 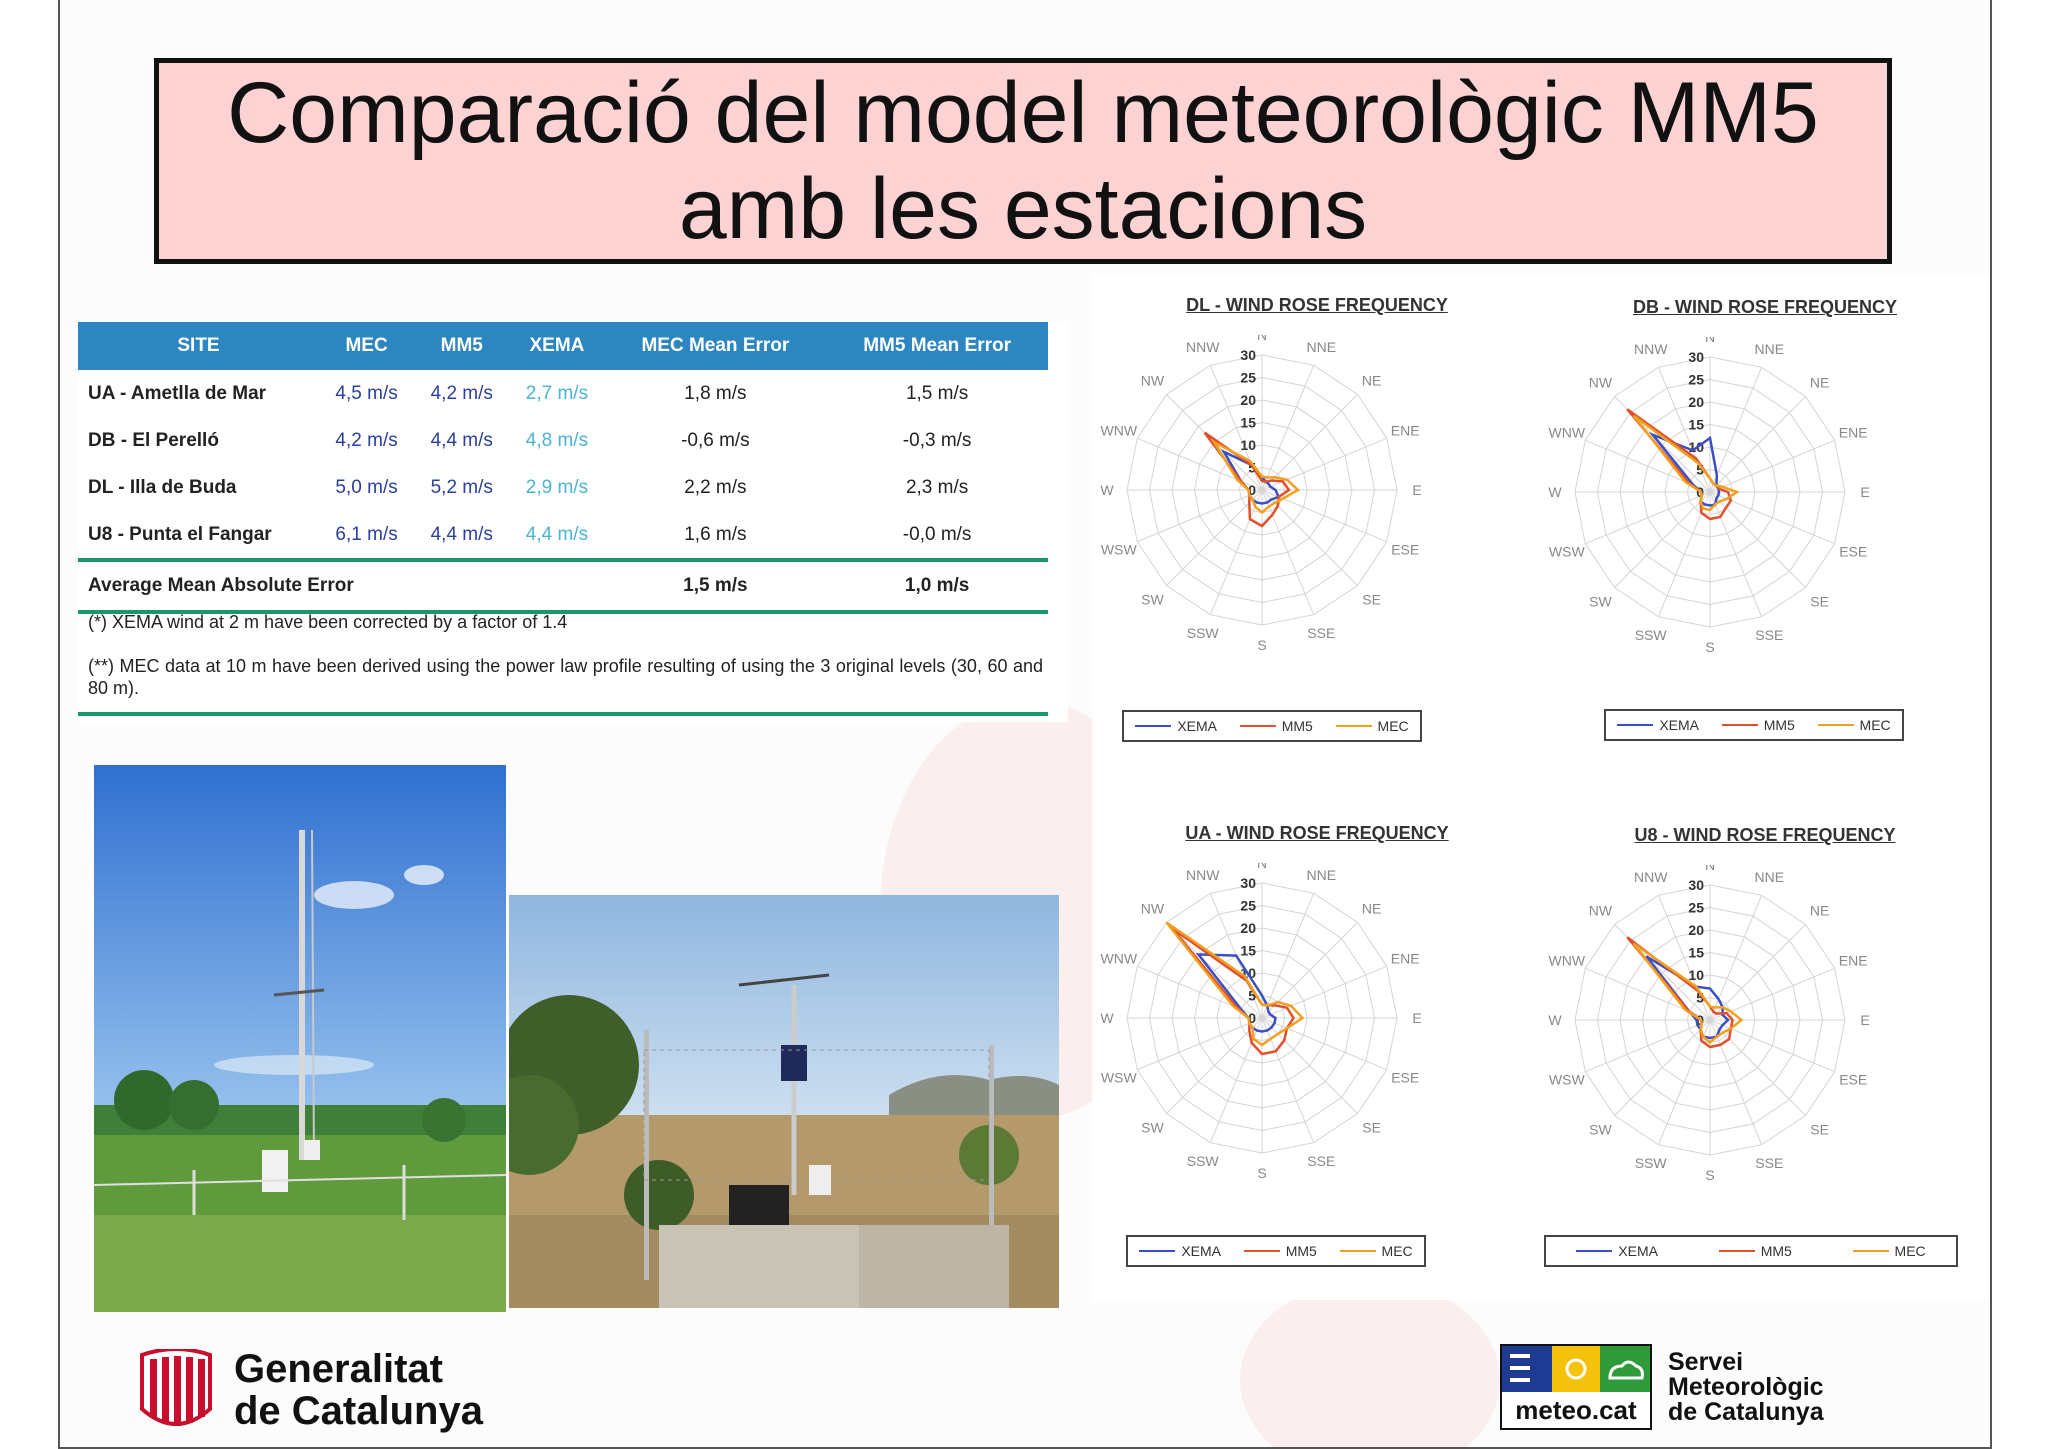 What do you see at coordinates (1819, 910) in the screenshot?
I see `rose-direction-label: NE` at bounding box center [1819, 910].